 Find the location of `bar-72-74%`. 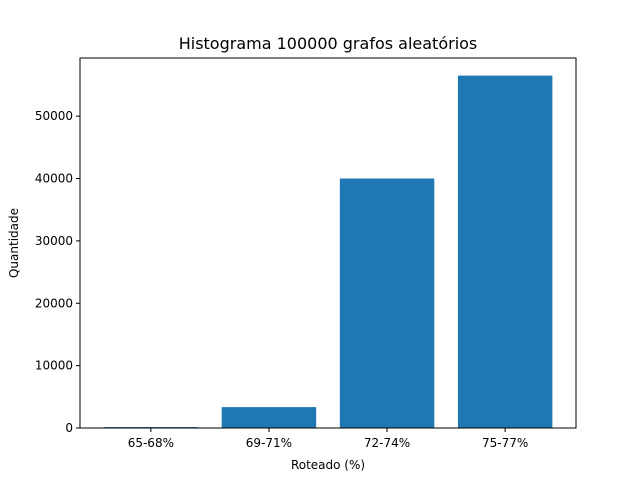

bar-72-74% is located at coordinates (387, 303).